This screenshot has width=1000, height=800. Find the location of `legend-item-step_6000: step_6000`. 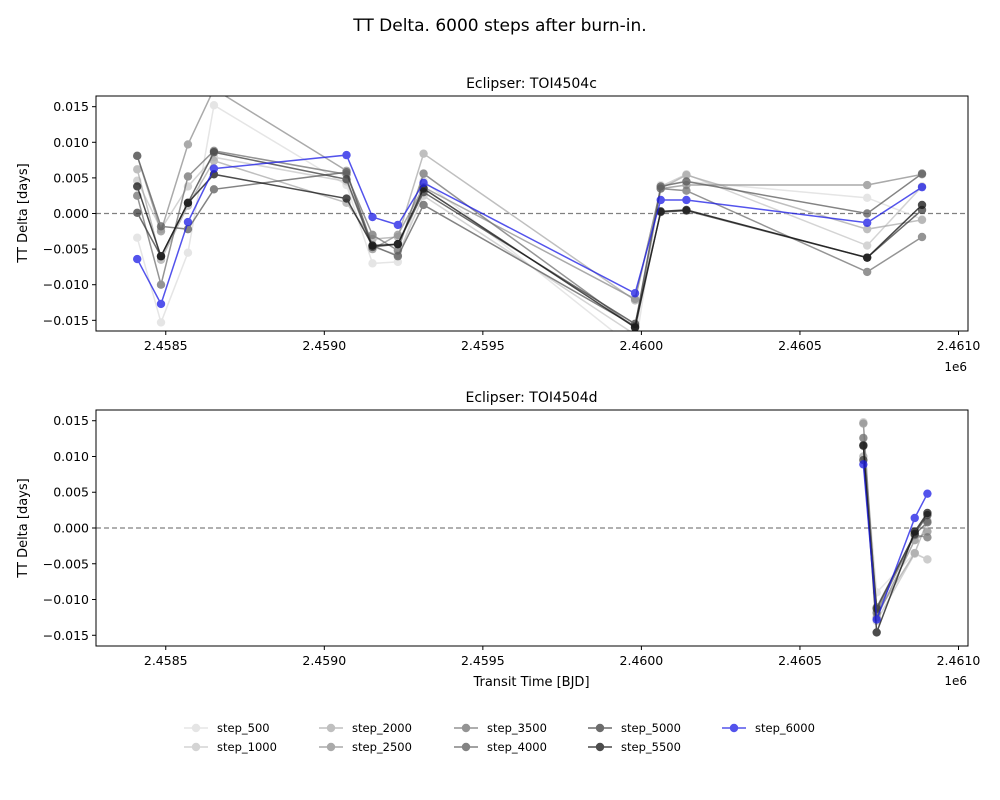

legend-item-step_6000: step_6000 is located at coordinates (768, 728).